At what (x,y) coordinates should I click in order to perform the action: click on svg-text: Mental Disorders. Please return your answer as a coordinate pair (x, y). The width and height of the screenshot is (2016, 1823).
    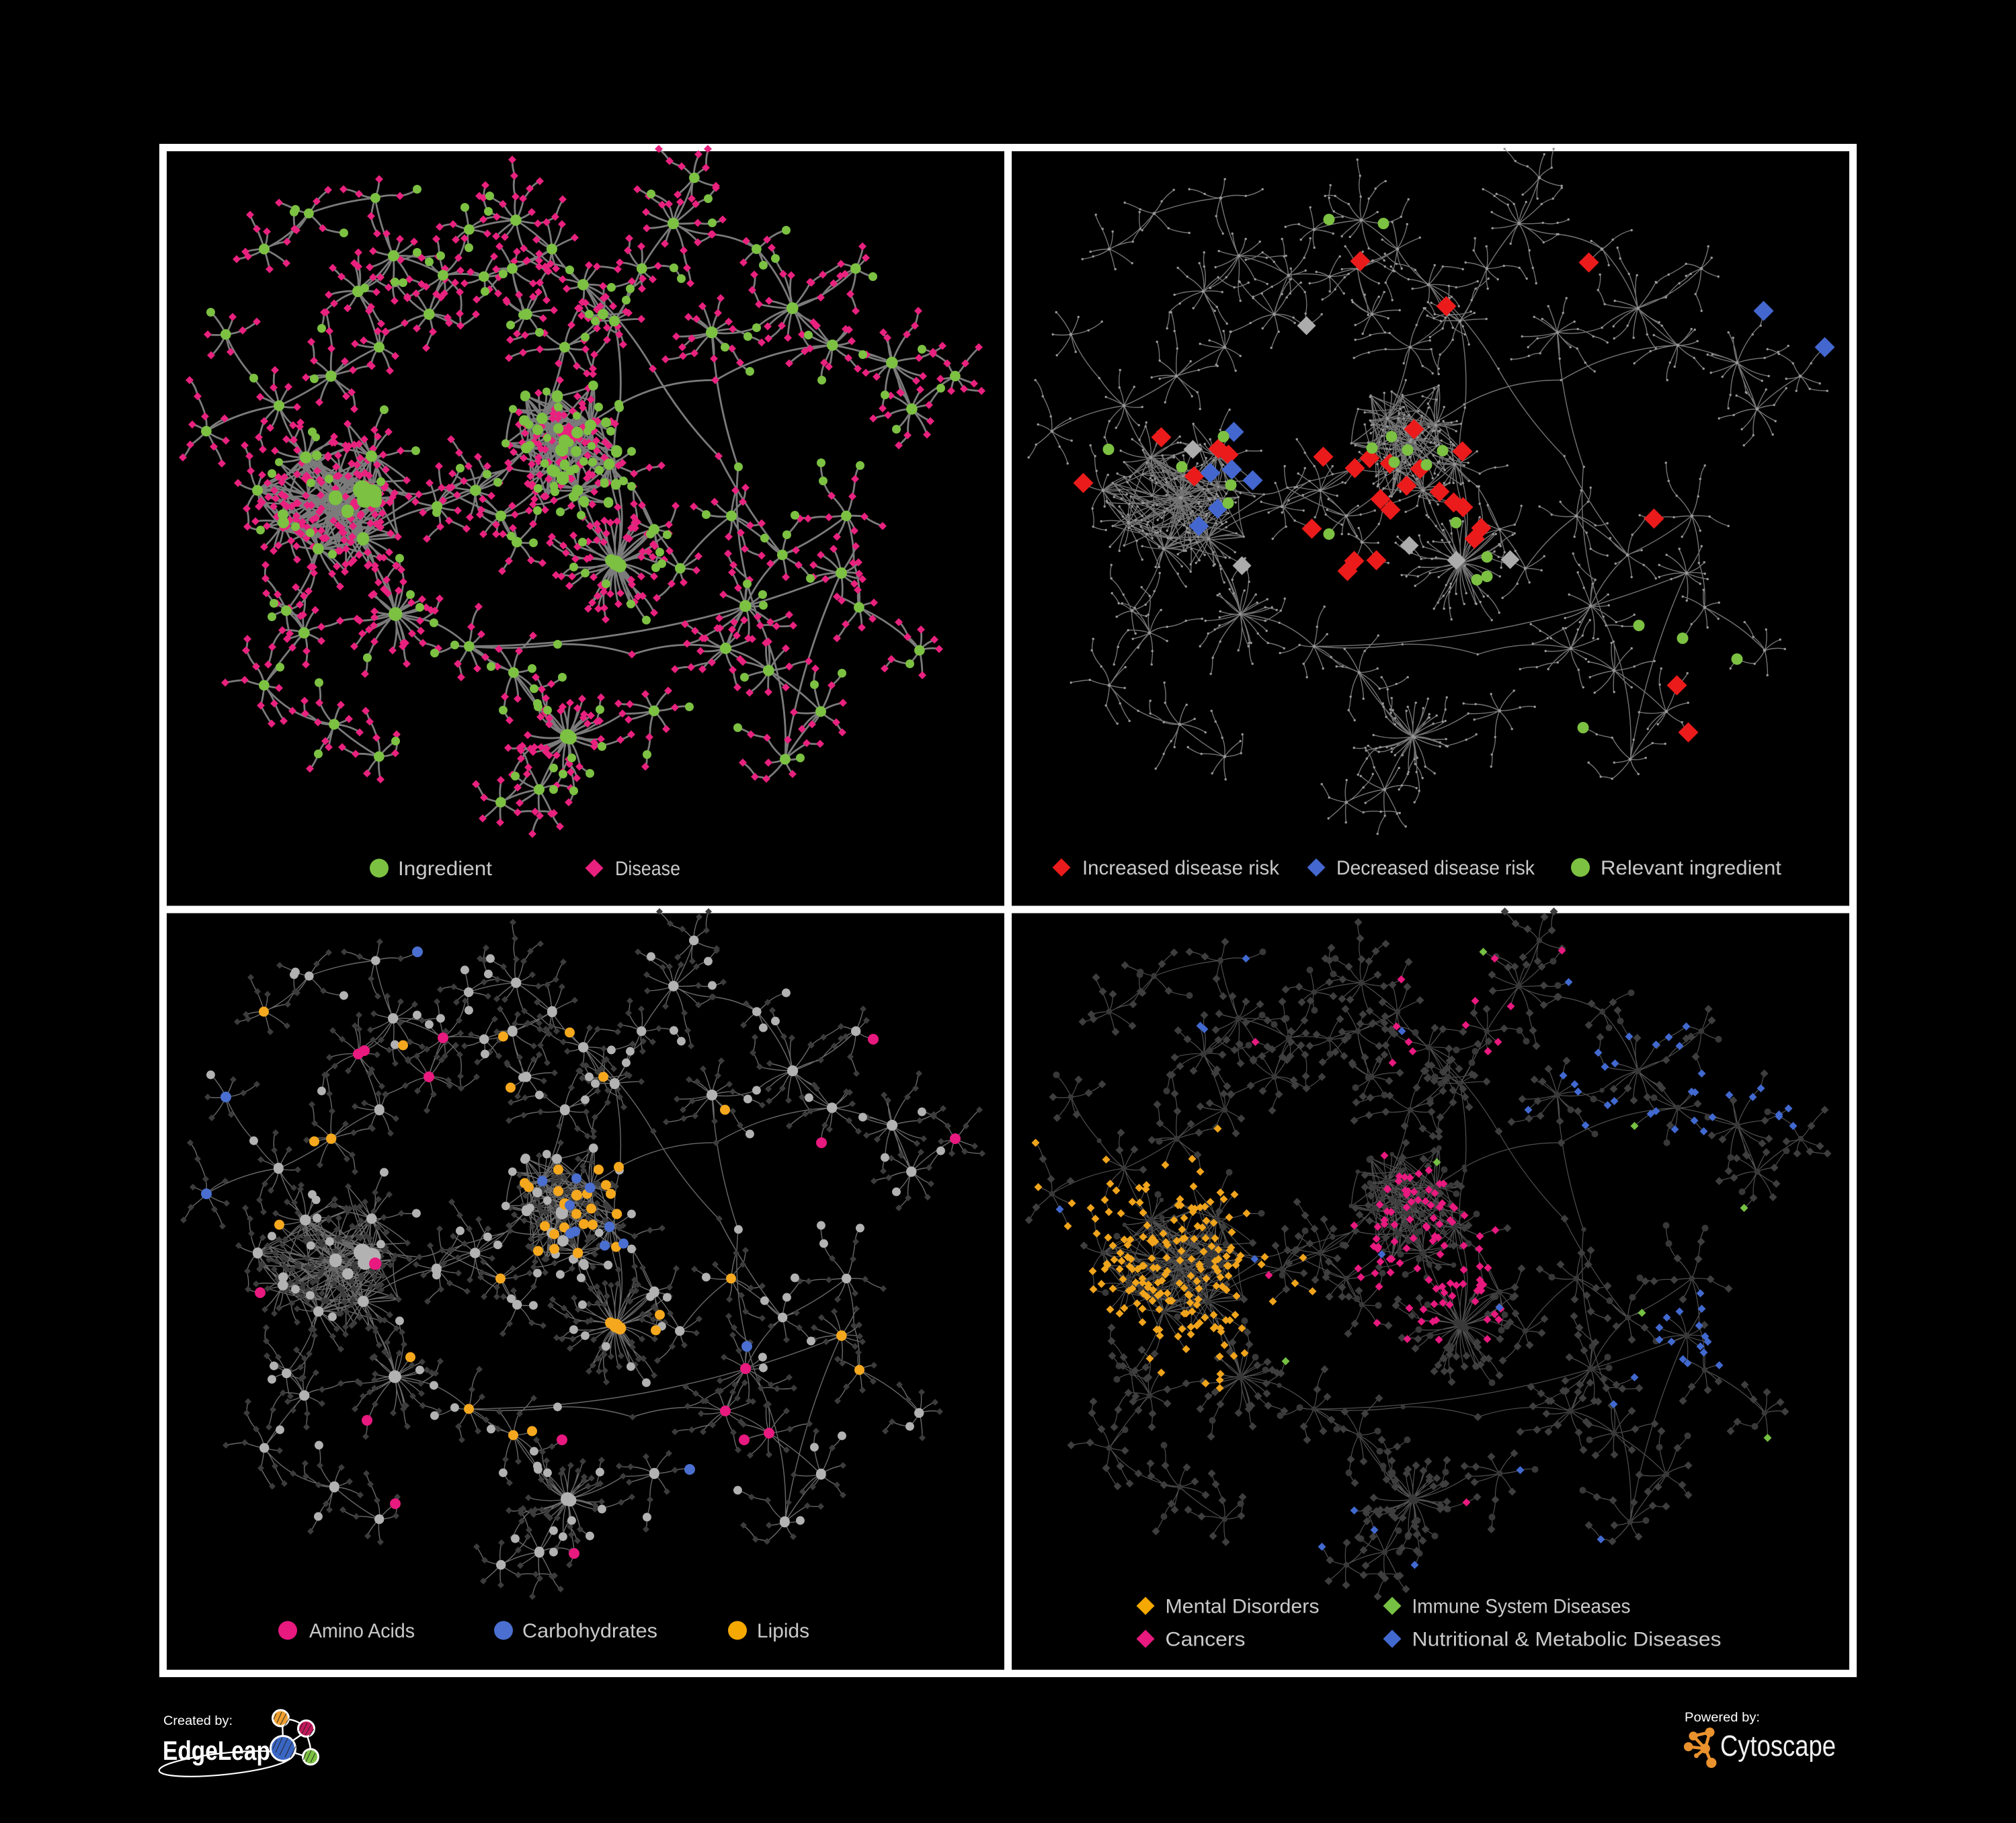
    Looking at the image, I should click on (1243, 1607).